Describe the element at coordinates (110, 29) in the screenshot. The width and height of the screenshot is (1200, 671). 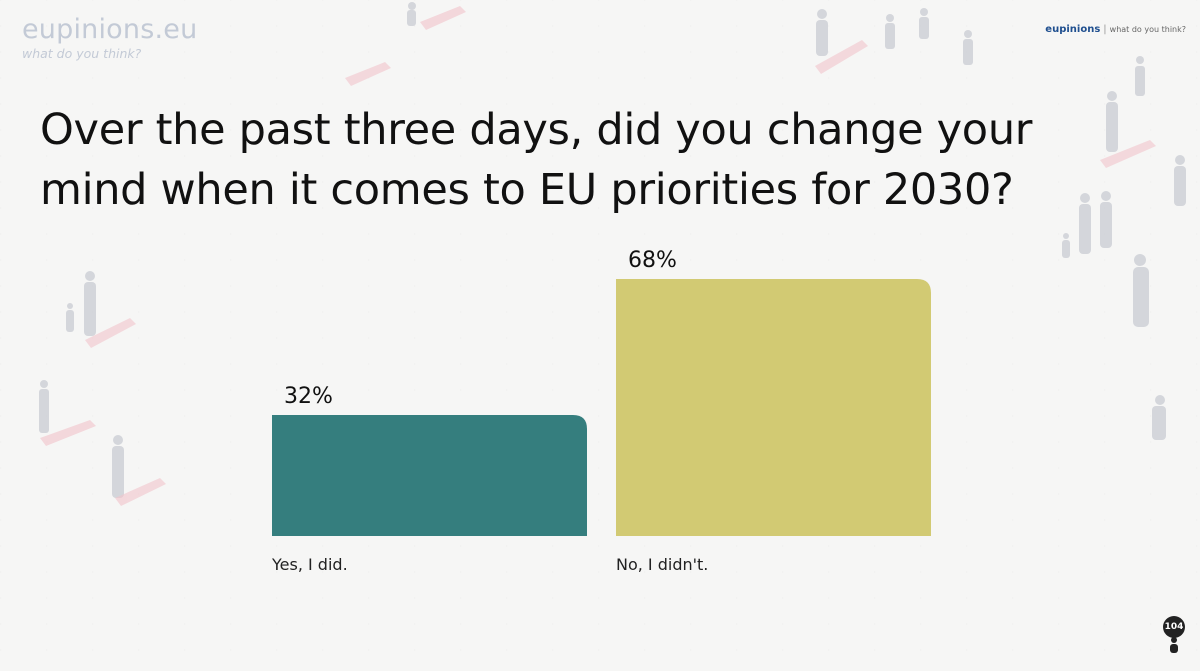
I see `logo-name: eupinions.eu` at that location.